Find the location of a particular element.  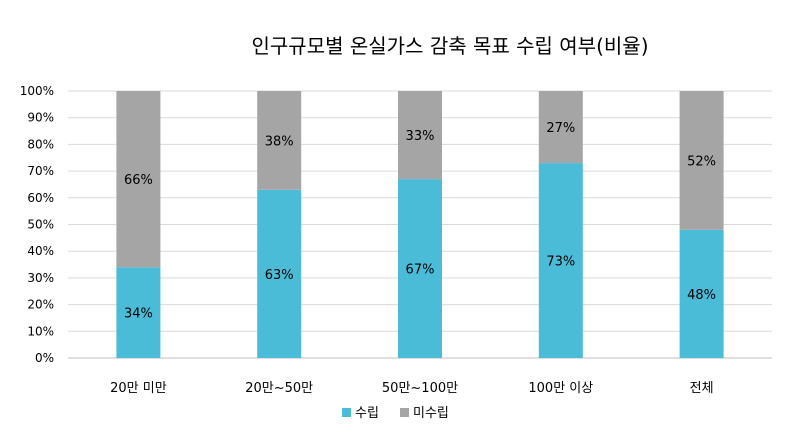

data-label: 33% is located at coordinates (420, 136).